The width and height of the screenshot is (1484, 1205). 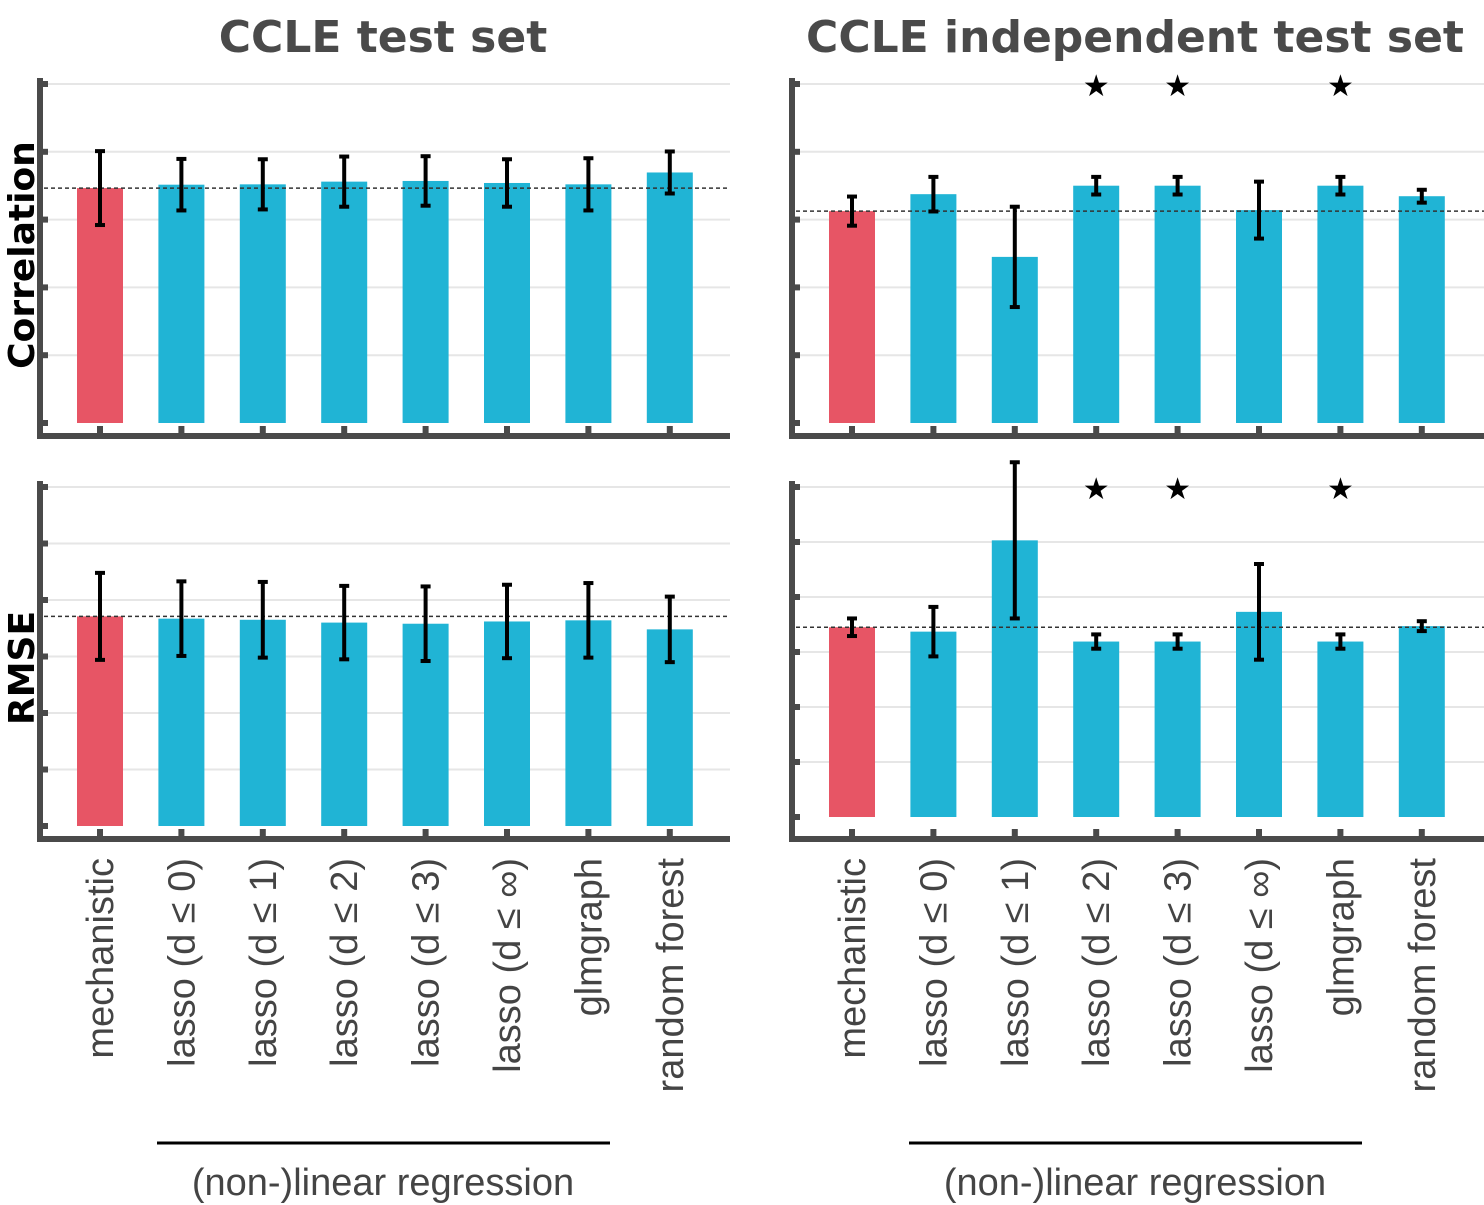 What do you see at coordinates (1136, 651) in the screenshot?
I see `panel-3: ★ ★ ★` at bounding box center [1136, 651].